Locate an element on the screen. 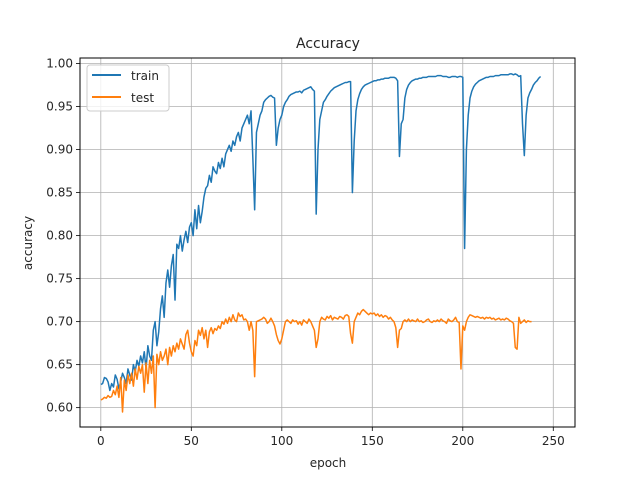 Image resolution: width=640 pixels, height=480 pixels. y-tick-label: 1.00 is located at coordinates (59, 64).